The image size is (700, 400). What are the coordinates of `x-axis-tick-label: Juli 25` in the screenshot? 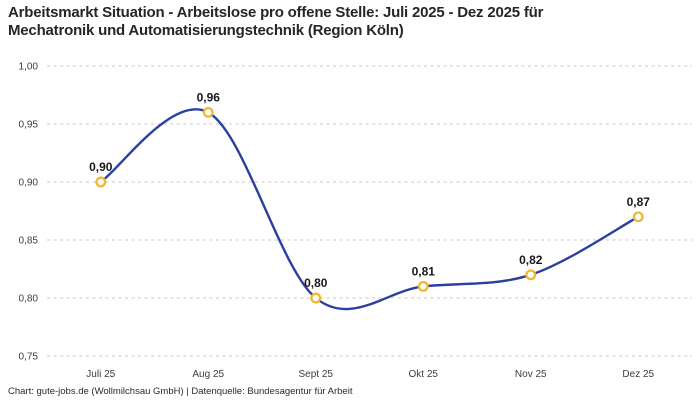 It's located at (100, 374).